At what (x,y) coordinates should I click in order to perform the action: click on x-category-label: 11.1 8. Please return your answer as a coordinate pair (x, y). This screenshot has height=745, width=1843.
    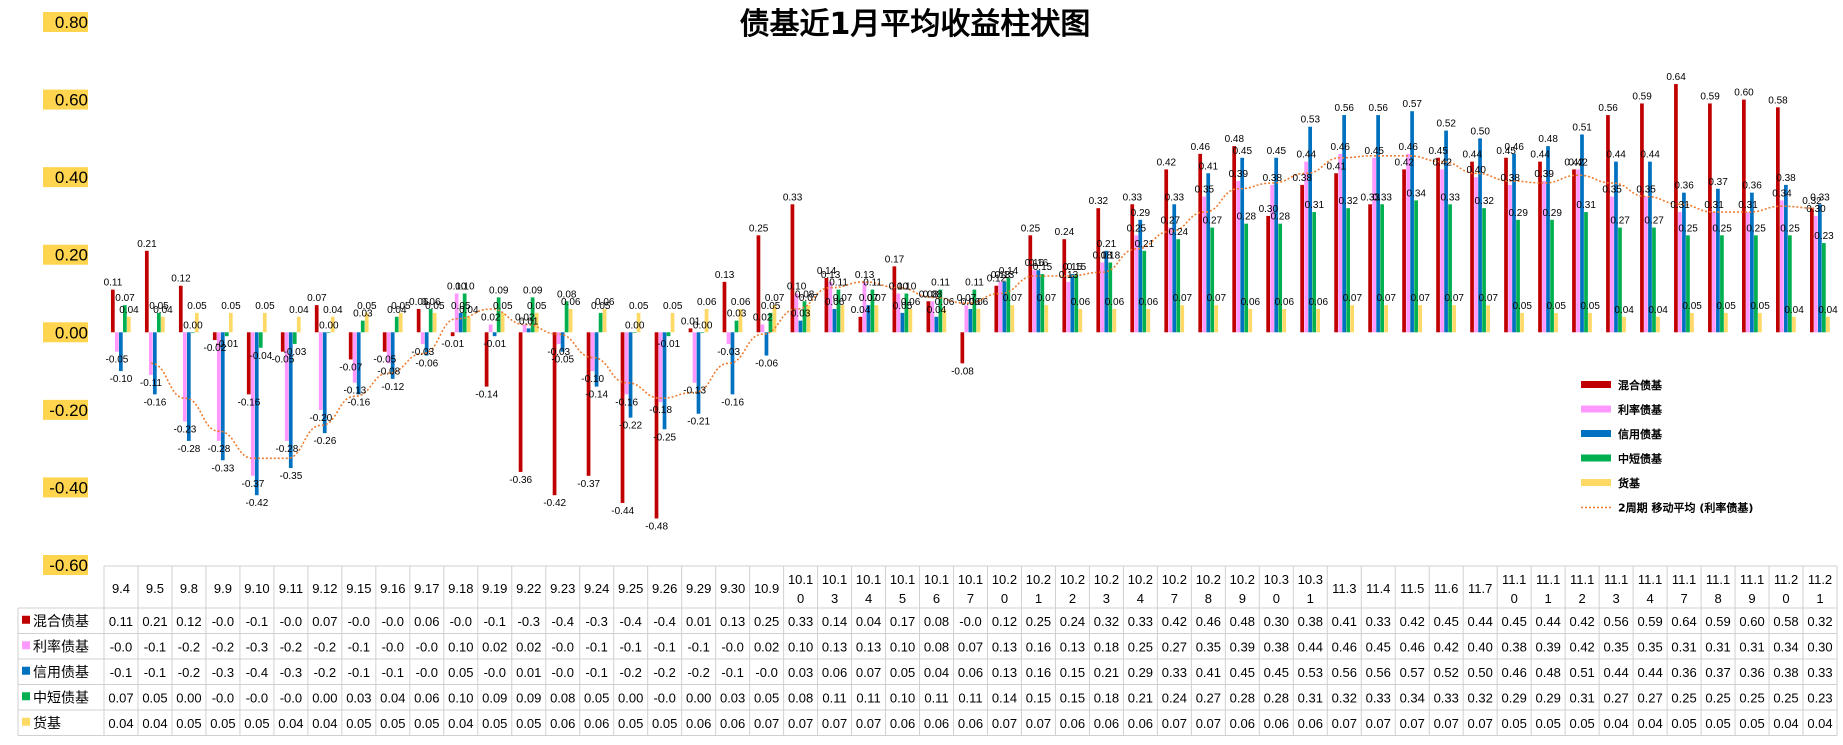
    Looking at the image, I should click on (1718, 589).